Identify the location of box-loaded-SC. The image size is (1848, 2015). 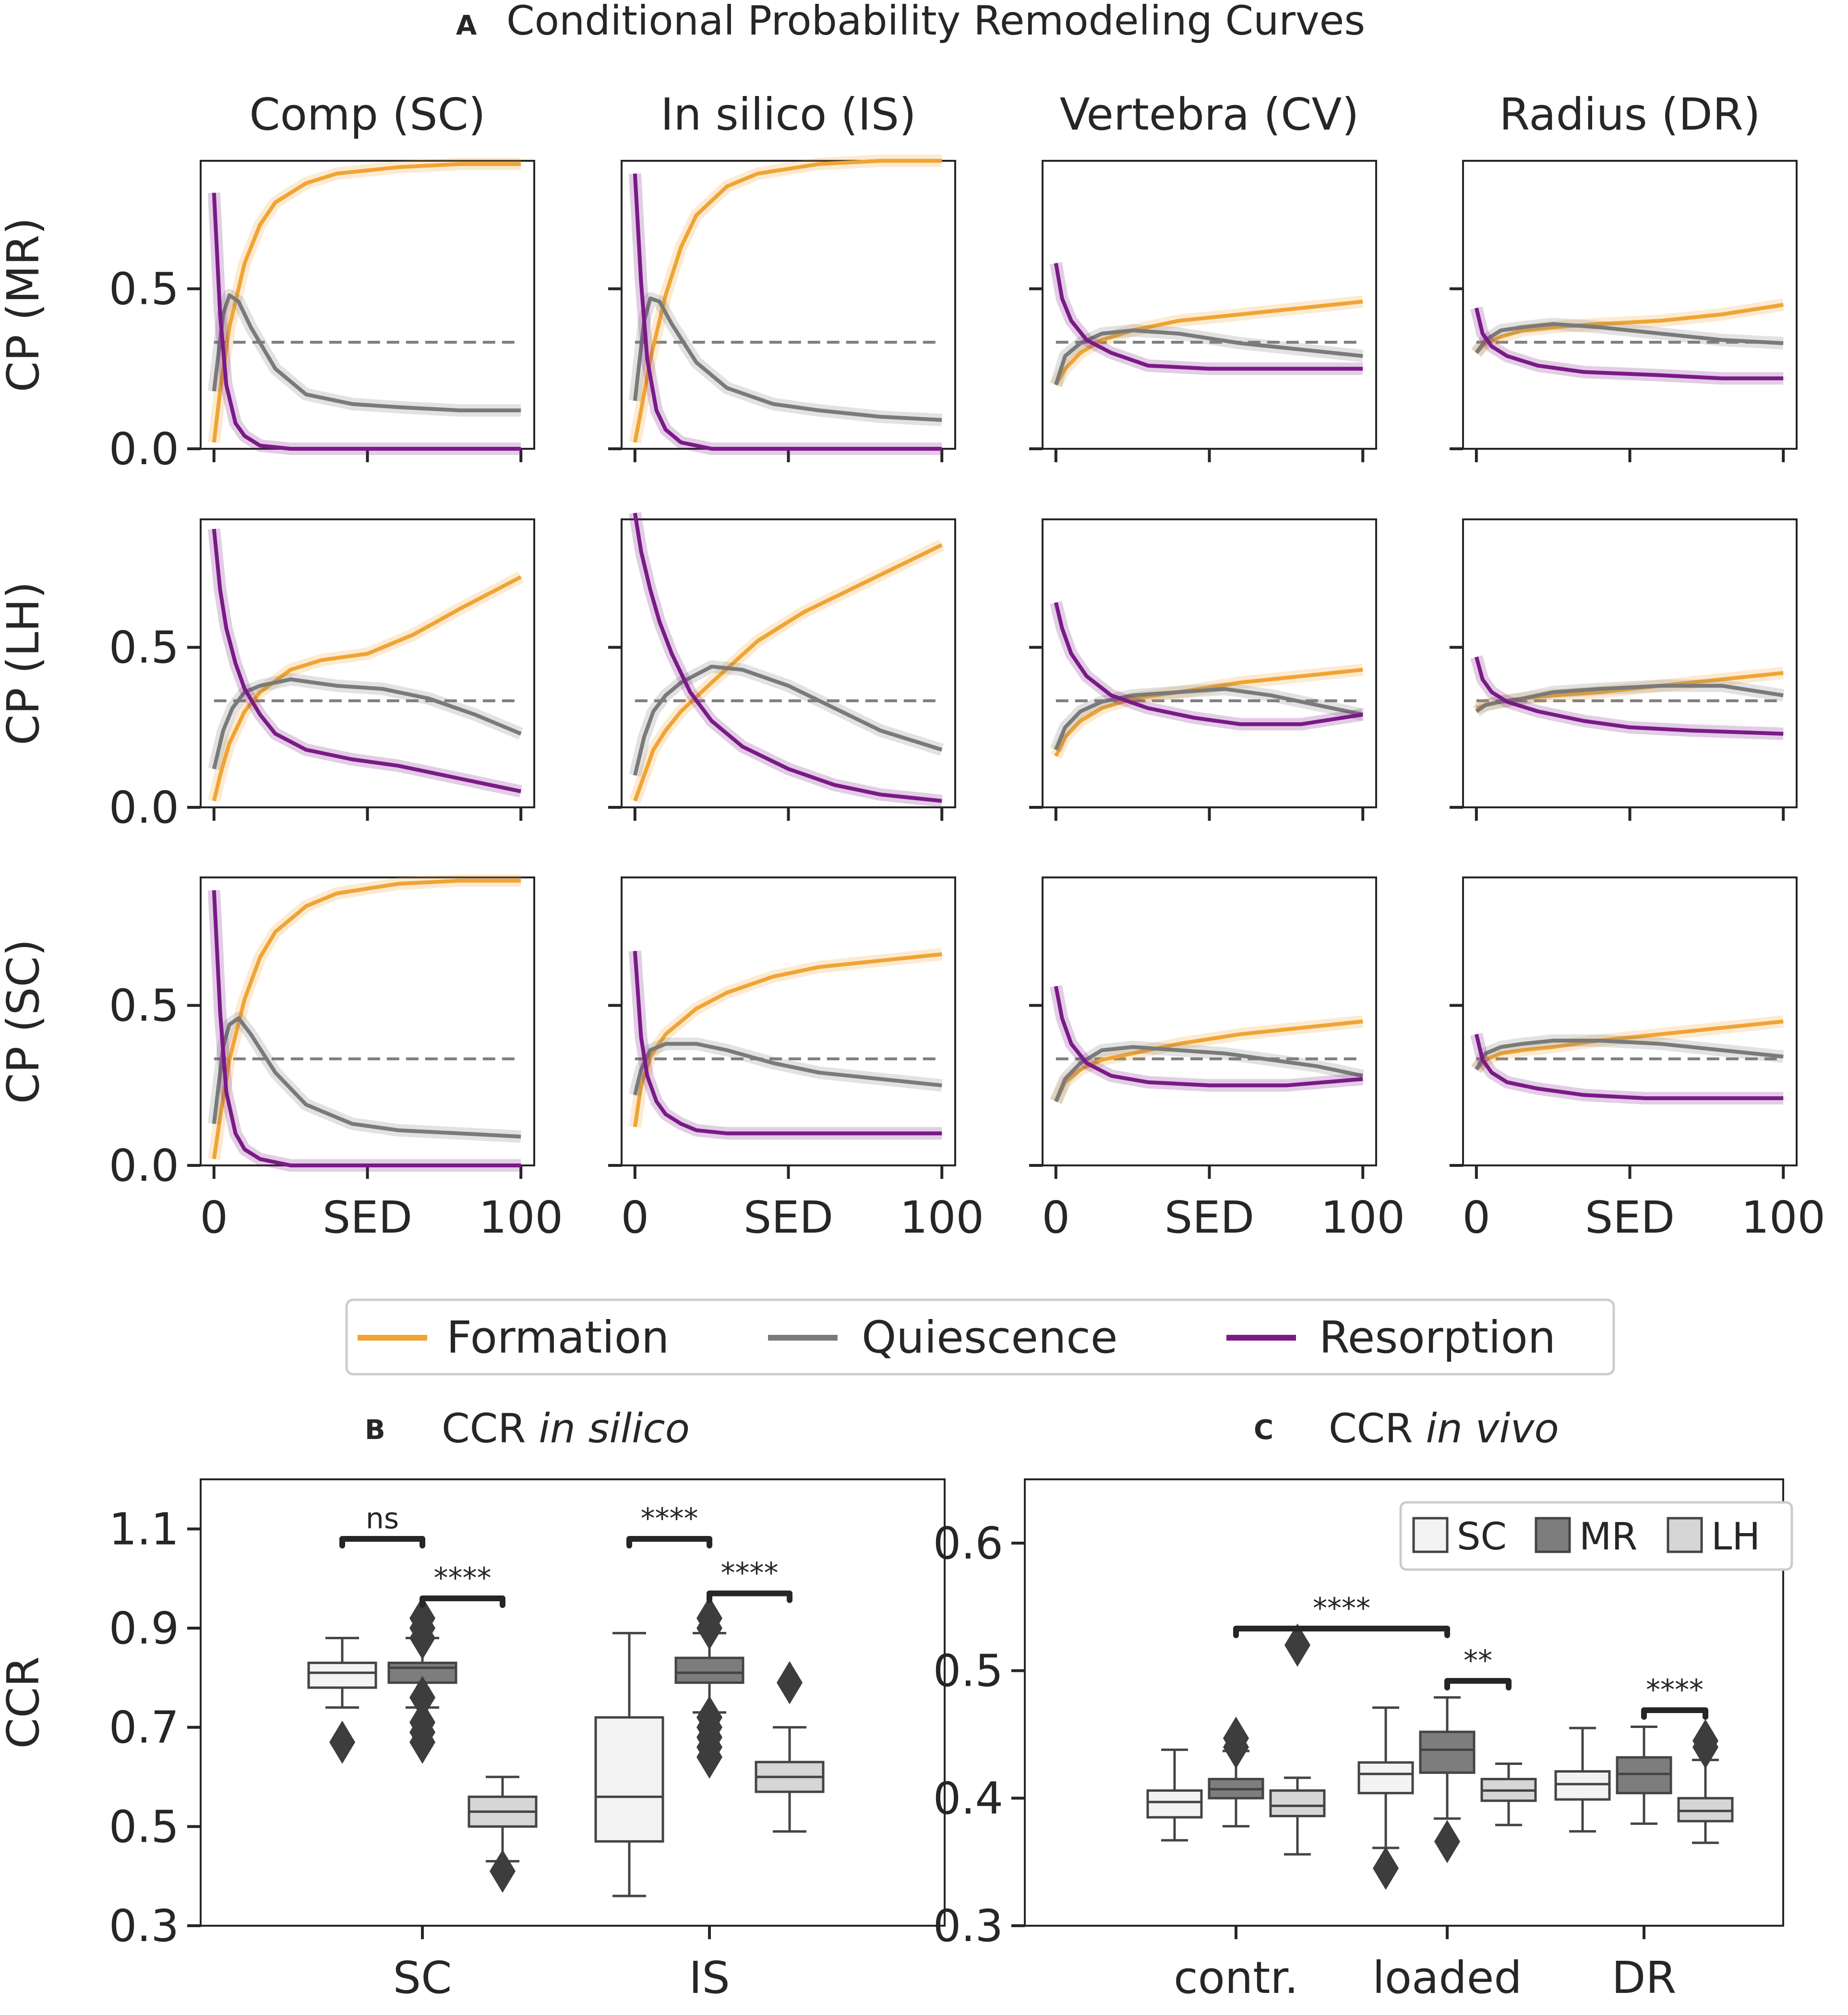
(1385, 1798).